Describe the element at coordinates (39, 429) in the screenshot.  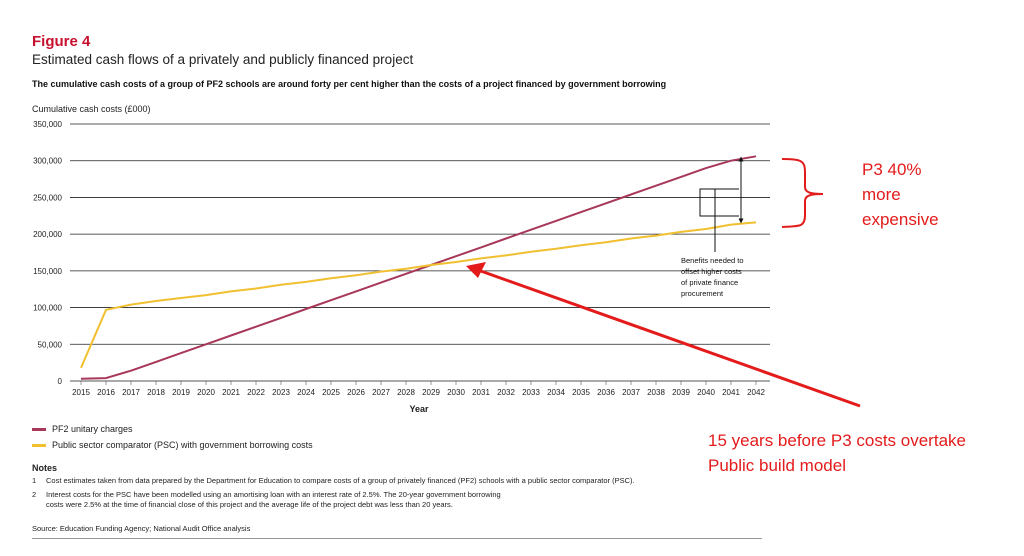
I see `legend-swatch-pf2` at that location.